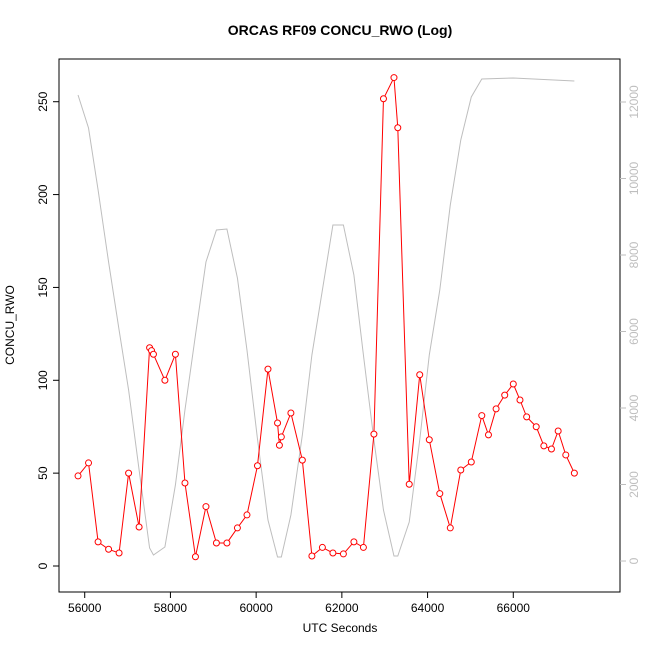 This screenshot has width=650, height=655. What do you see at coordinates (428, 608) in the screenshot?
I see `x-tick-label: 64000` at bounding box center [428, 608].